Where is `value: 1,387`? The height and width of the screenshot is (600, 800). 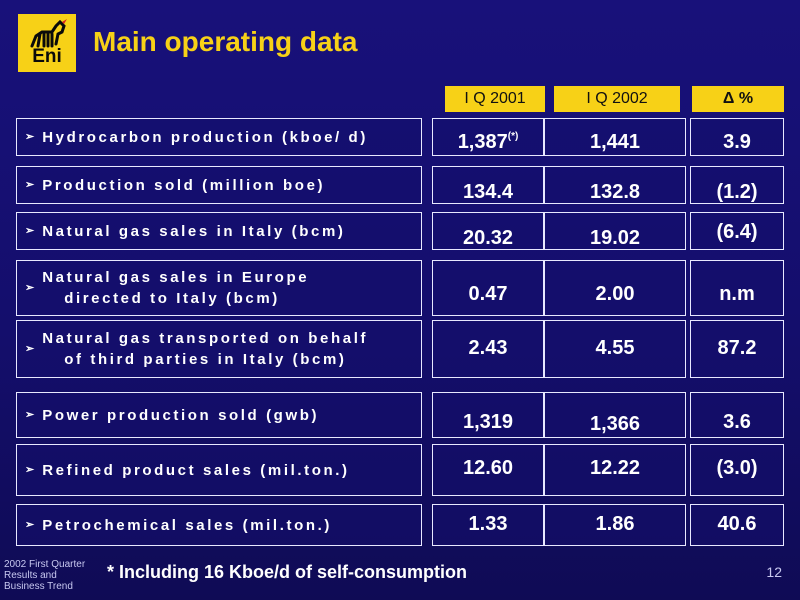
value: 1,387 is located at coordinates (482, 142).